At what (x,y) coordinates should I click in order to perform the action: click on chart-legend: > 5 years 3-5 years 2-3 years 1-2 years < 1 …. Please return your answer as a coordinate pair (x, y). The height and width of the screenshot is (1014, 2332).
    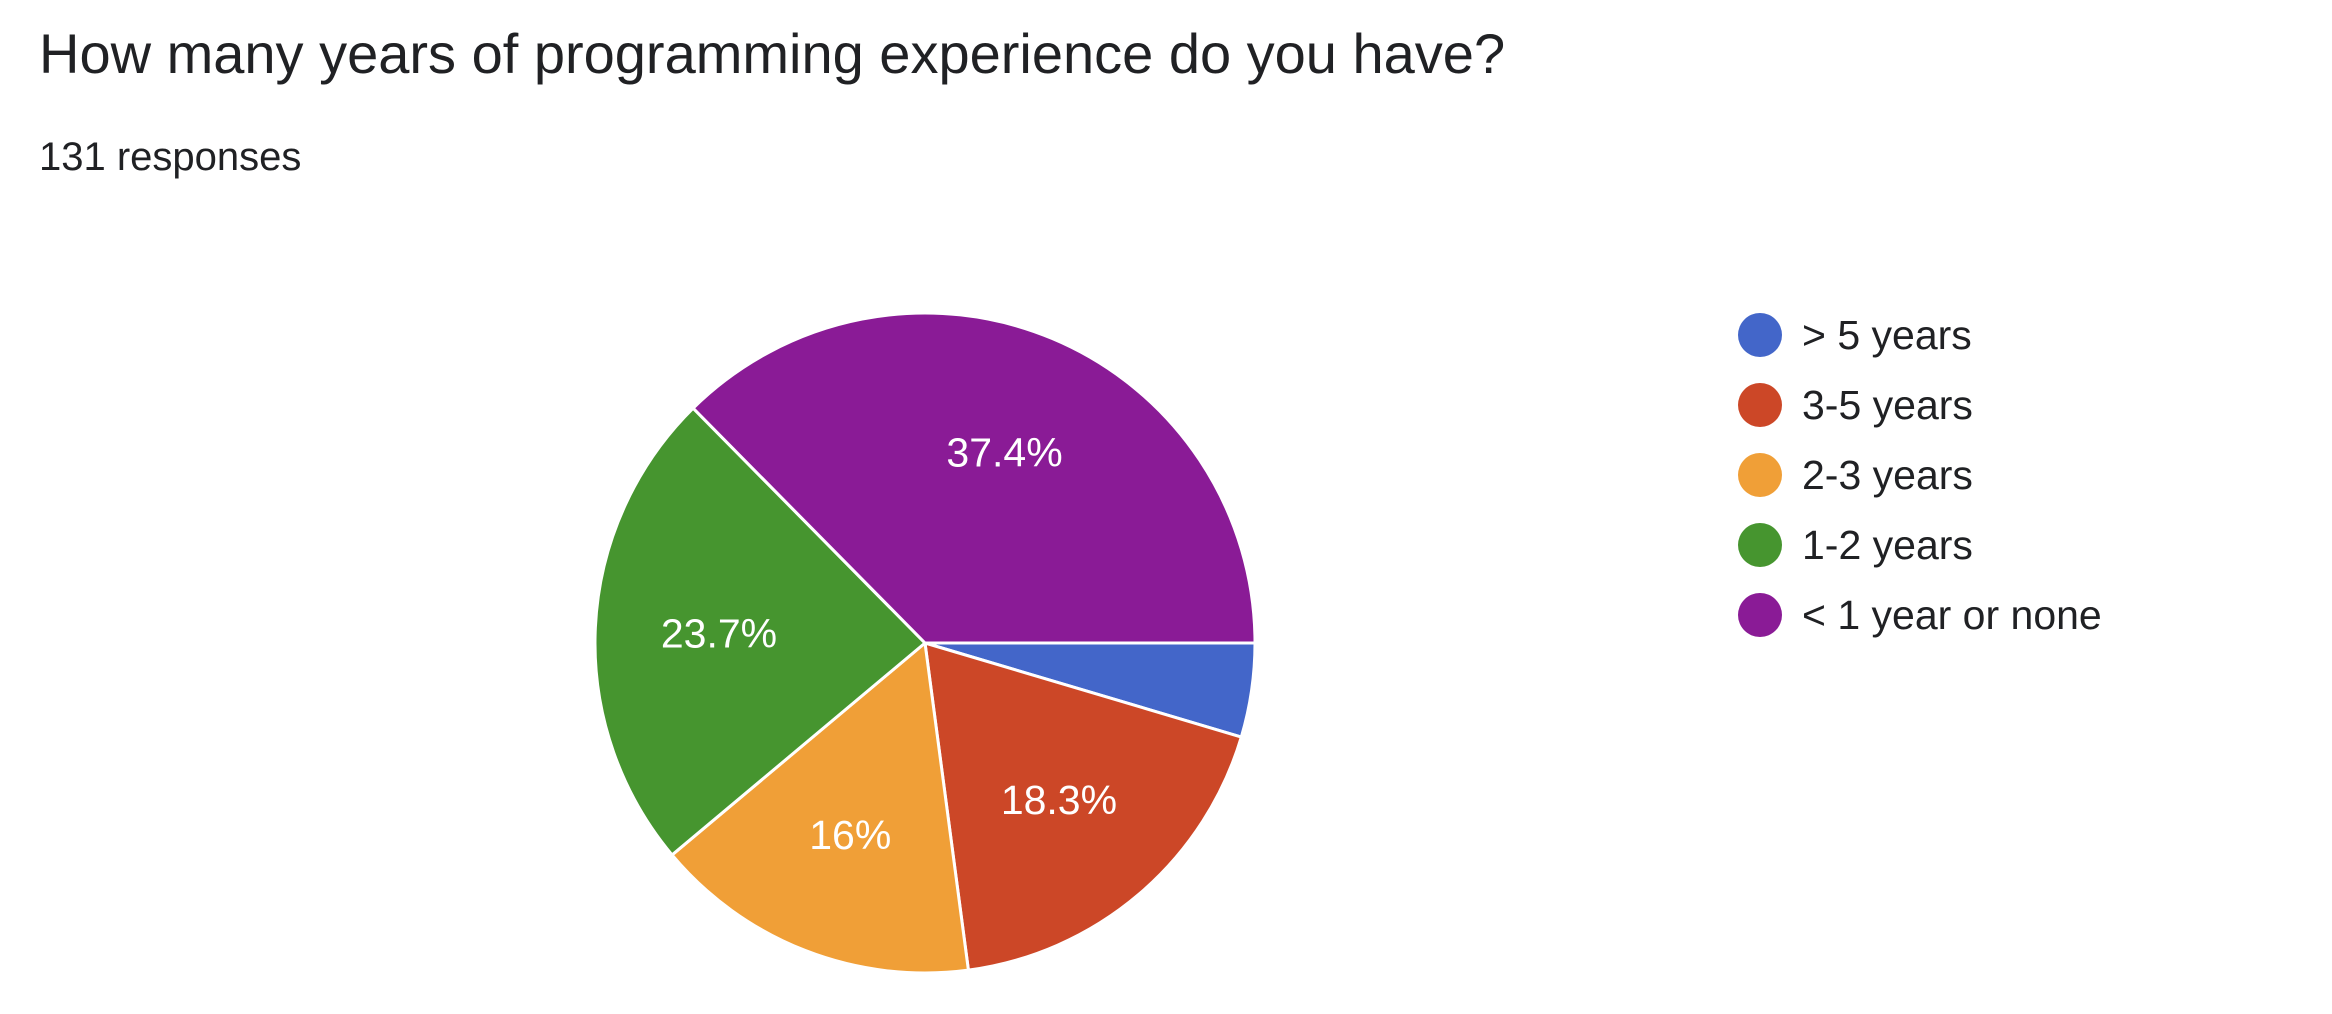
    Looking at the image, I should click on (1920, 475).